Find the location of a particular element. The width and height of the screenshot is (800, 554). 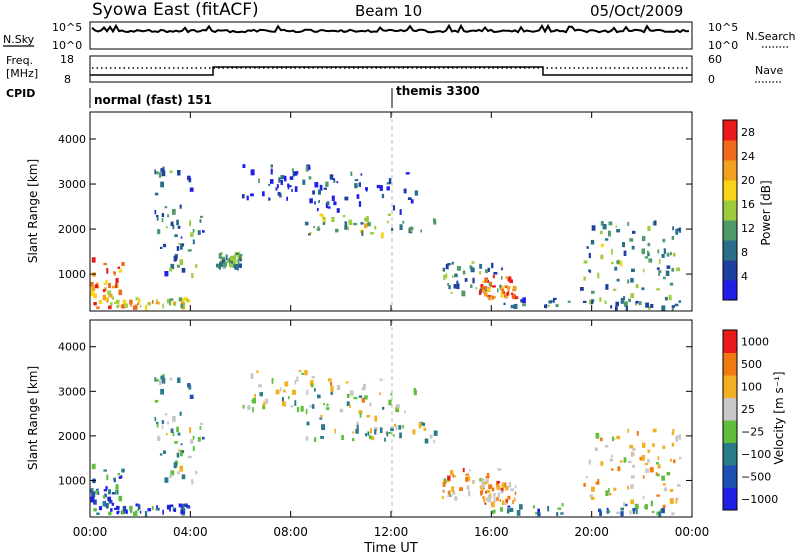

velocity-colorbar-swatch is located at coordinates (730, 386).